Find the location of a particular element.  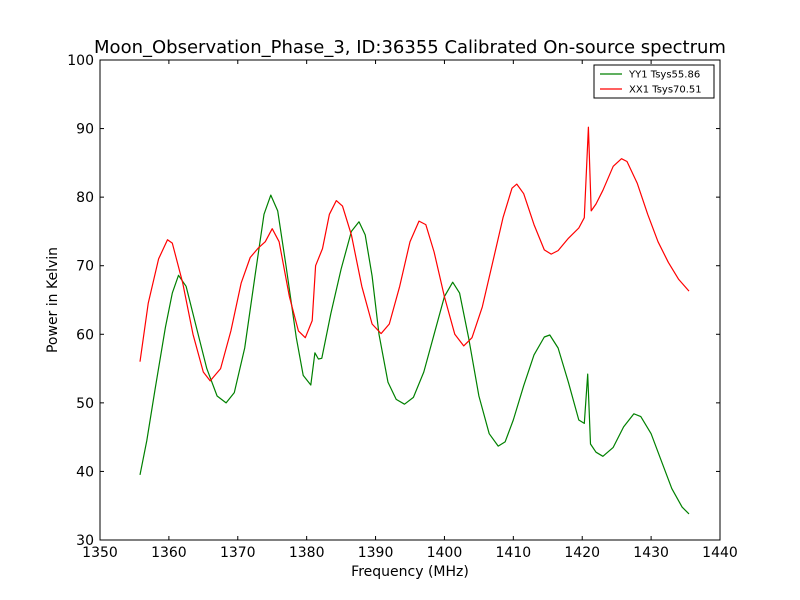

y-tick-label: 70 is located at coordinates (85, 267).